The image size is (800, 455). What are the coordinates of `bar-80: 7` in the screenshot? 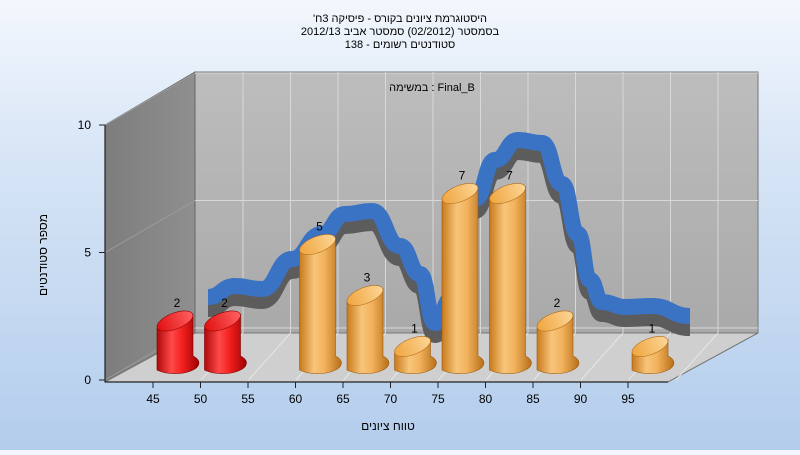 It's located at (510, 271).